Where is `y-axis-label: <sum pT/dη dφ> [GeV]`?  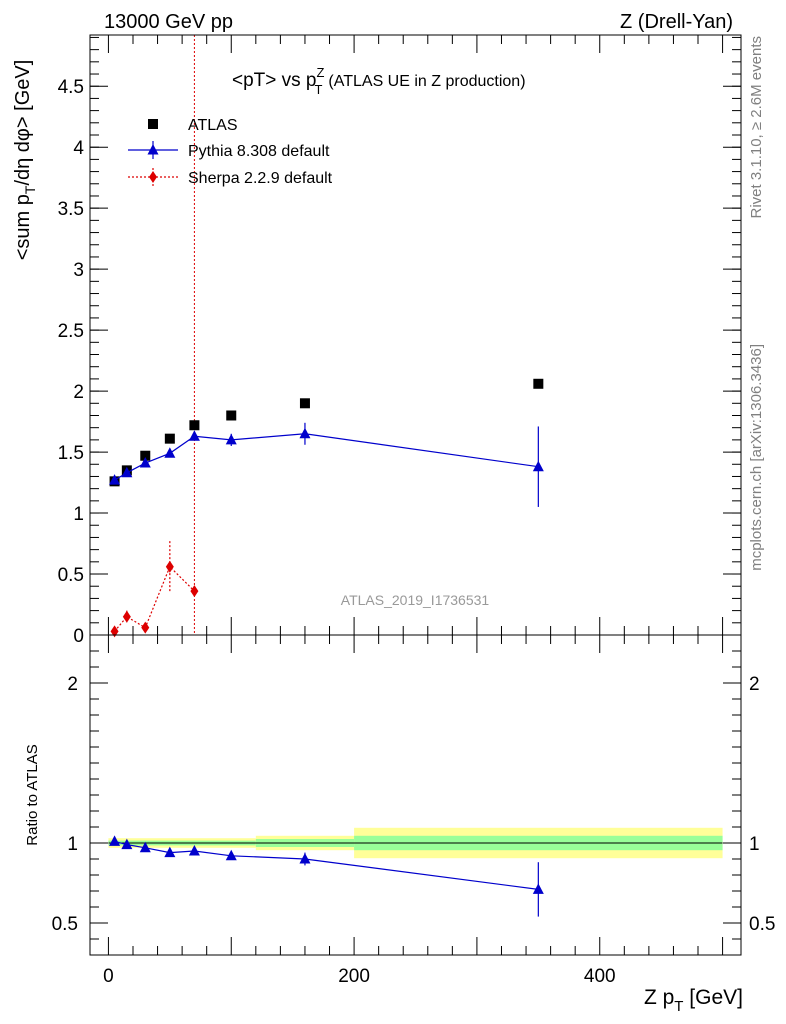 y-axis-label: <sum pT/dη dφ> [GeV] is located at coordinates (25, 160).